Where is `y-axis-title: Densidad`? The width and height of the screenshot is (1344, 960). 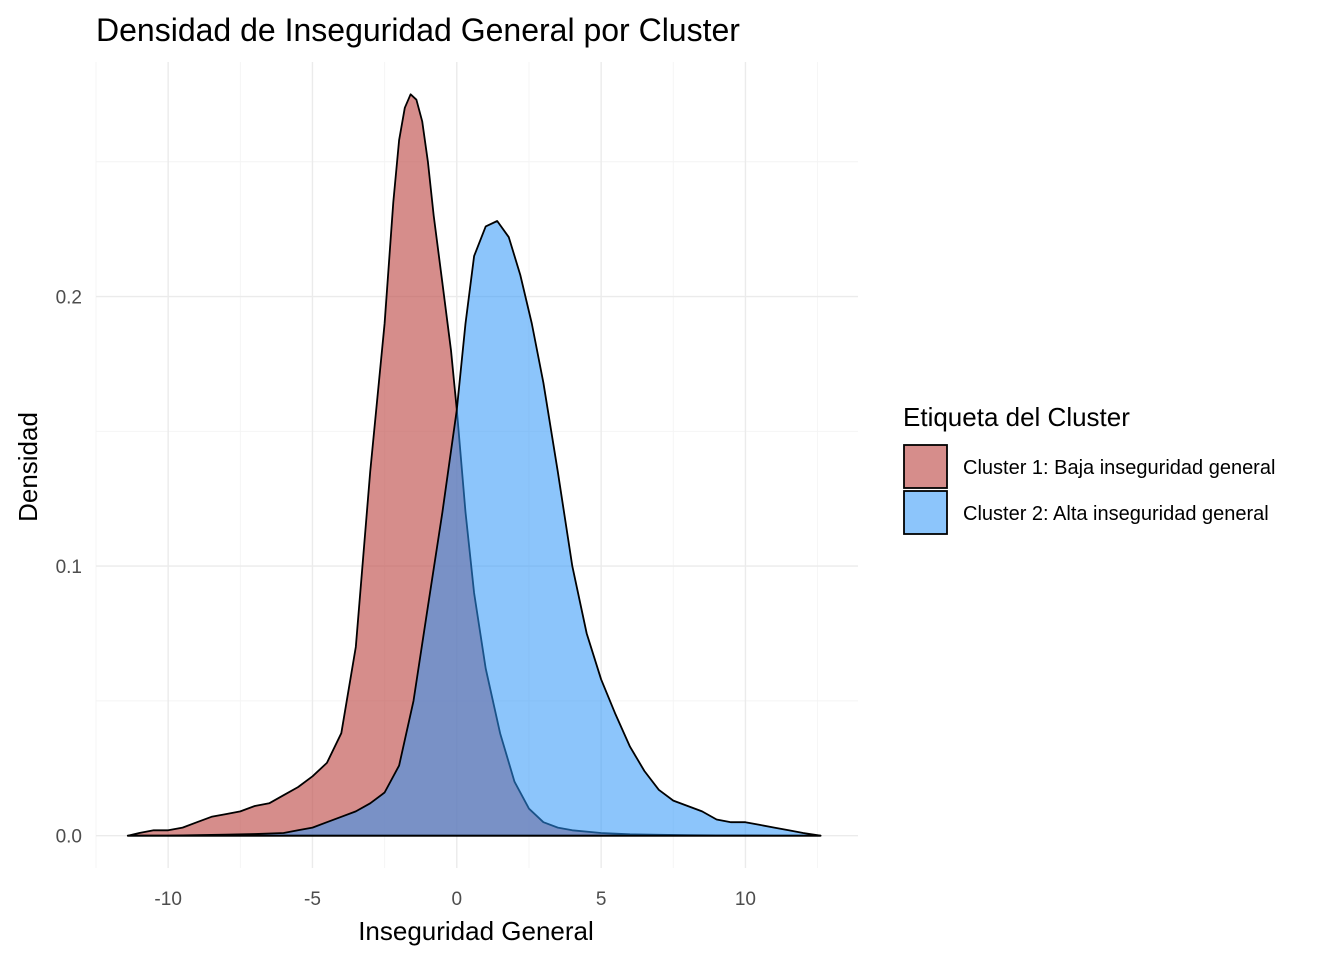
y-axis-title: Densidad is located at coordinates (28, 467).